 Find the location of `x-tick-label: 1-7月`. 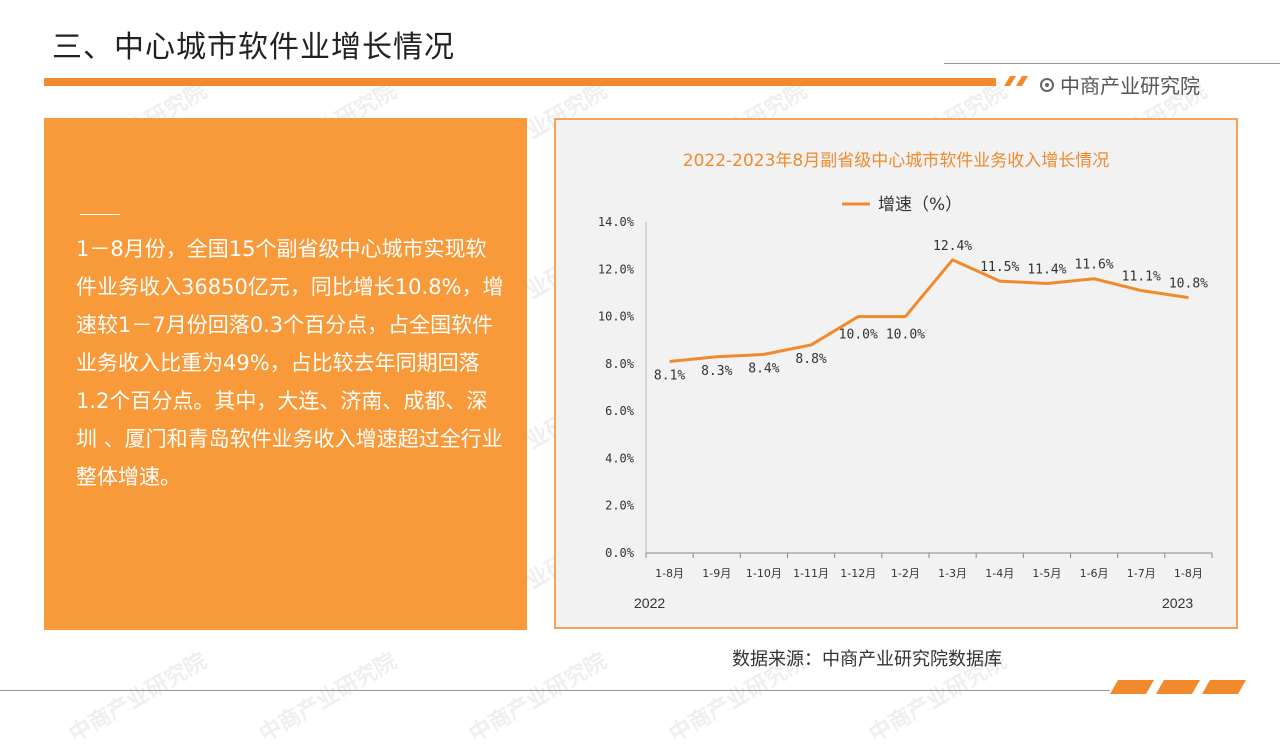

x-tick-label: 1-7月 is located at coordinates (1141, 573).